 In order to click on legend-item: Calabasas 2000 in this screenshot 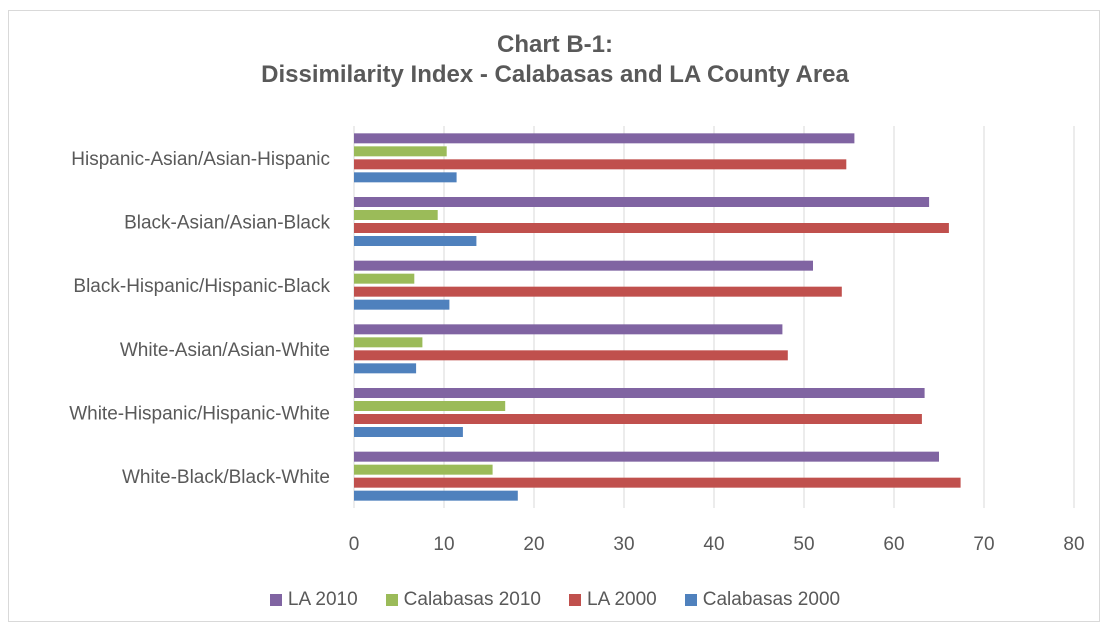, I will do `click(762, 600)`.